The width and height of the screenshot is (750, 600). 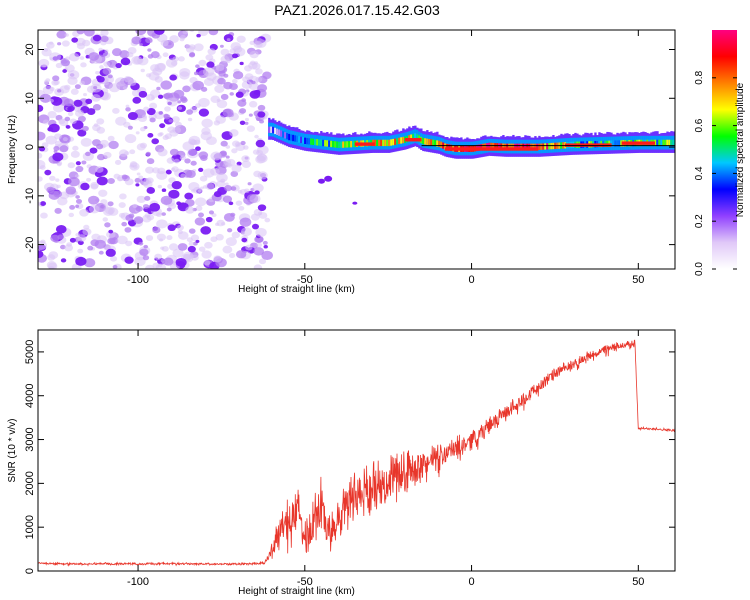 I want to click on isolated-blob, so click(x=328, y=178).